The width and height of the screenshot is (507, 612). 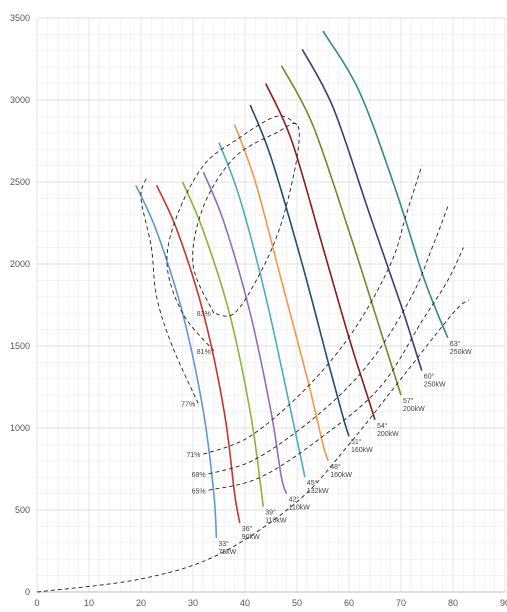 What do you see at coordinates (36, 603) in the screenshot?
I see `x-tick-label: 0` at bounding box center [36, 603].